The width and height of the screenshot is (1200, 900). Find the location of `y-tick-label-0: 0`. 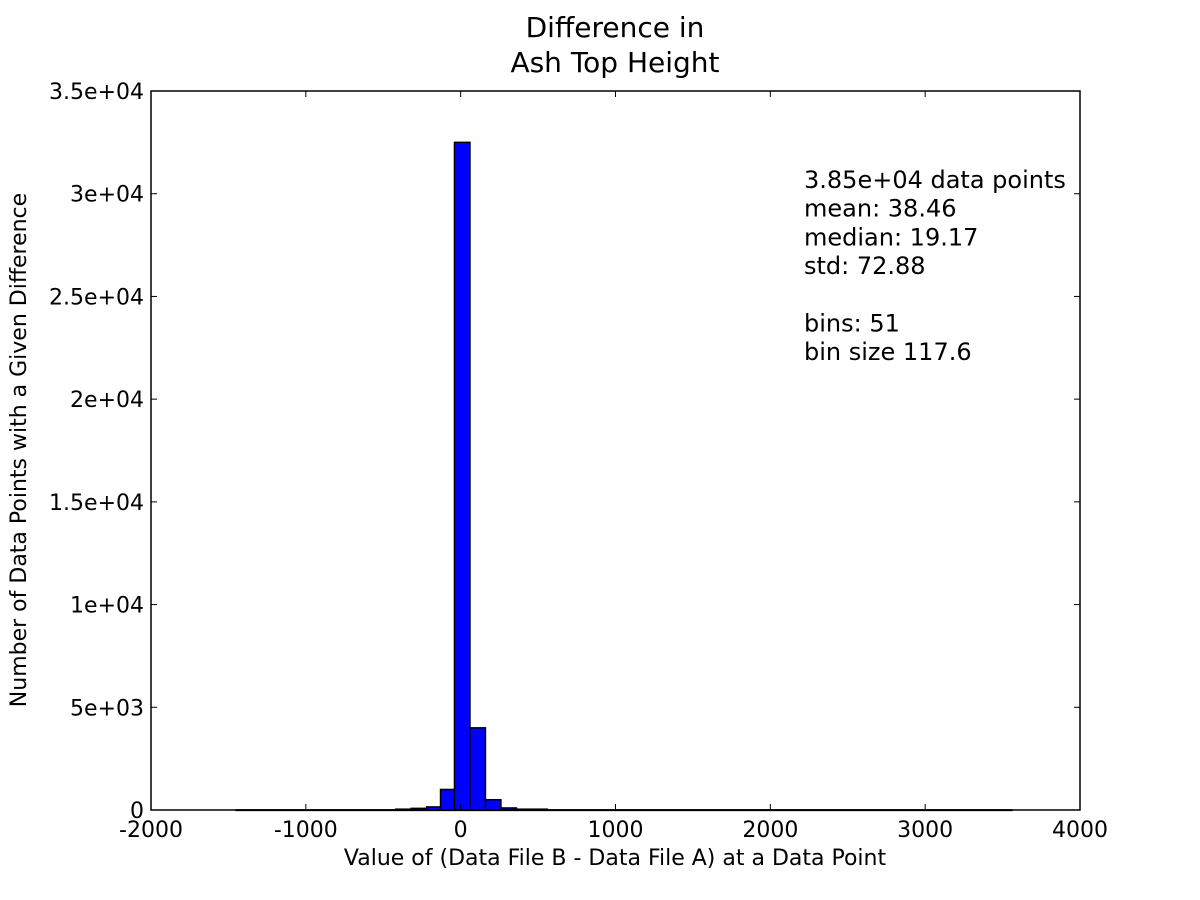

y-tick-label-0: 0 is located at coordinates (137, 811).